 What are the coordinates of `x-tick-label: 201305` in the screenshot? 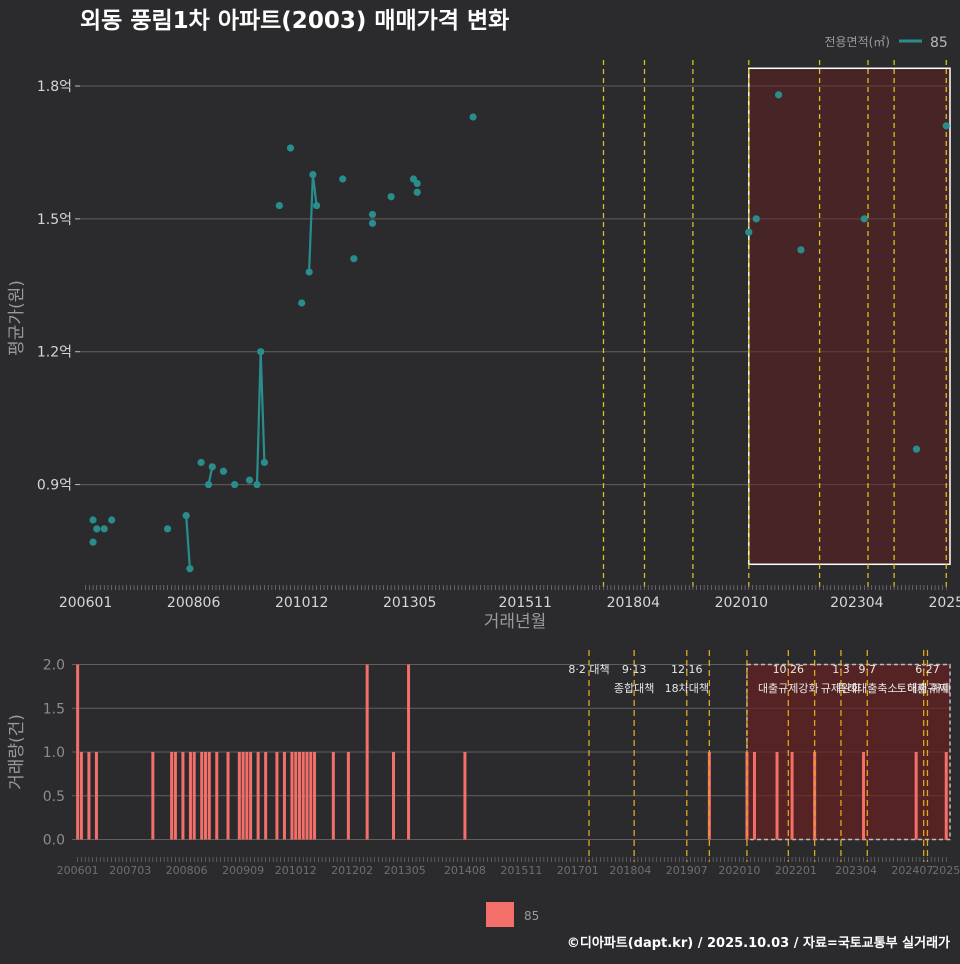 It's located at (405, 870).